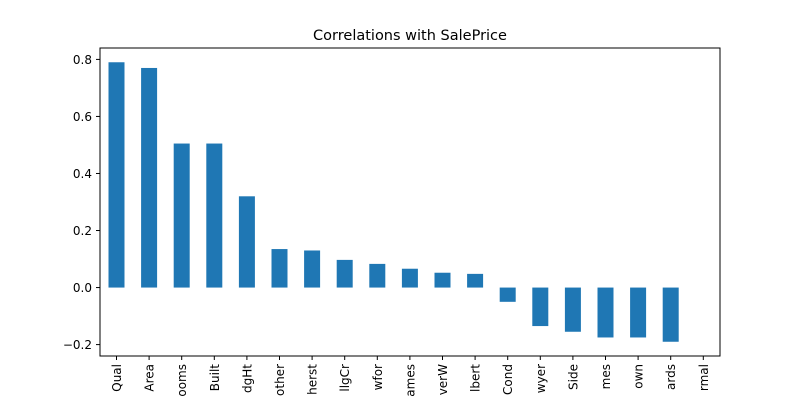 The height and width of the screenshot is (404, 800). I want to click on x-tick-label-3: Built, so click(215, 378).